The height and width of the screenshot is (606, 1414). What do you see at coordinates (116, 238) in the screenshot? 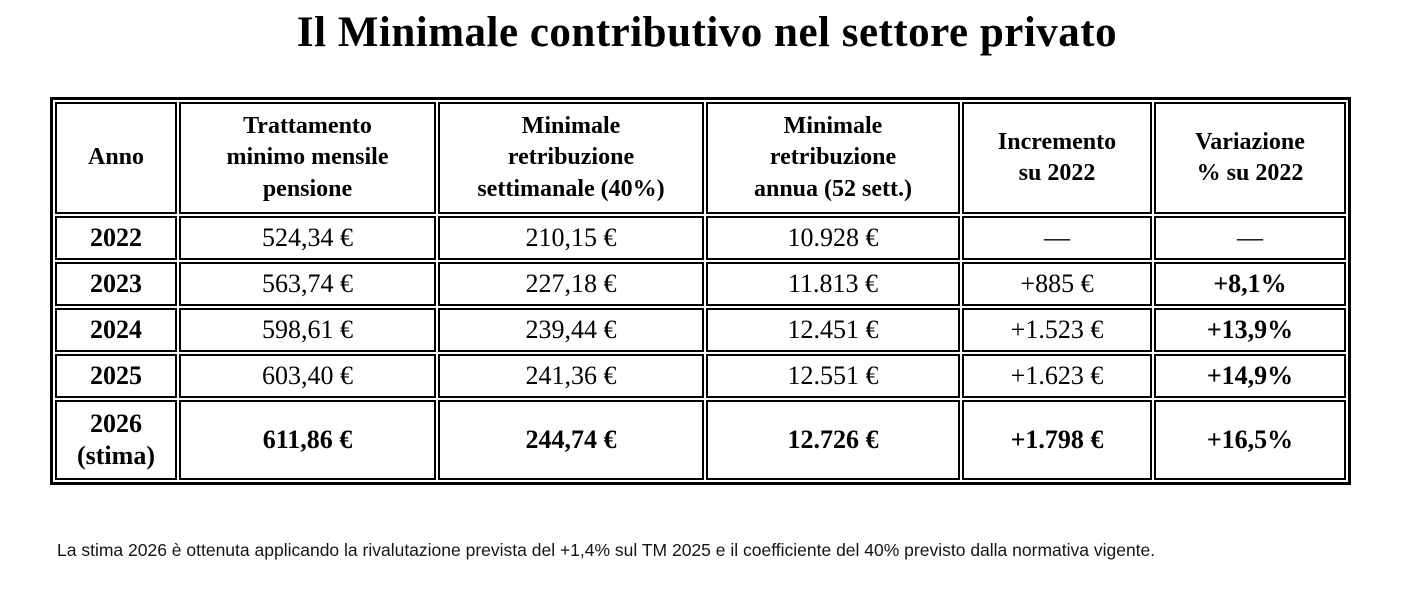
I see `cell-anno: 2022` at bounding box center [116, 238].